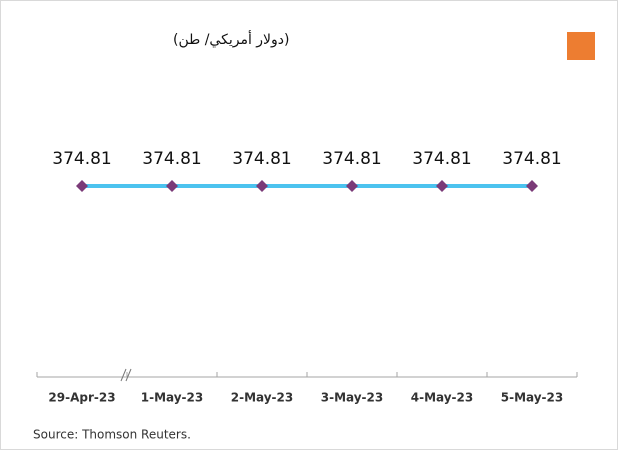 The height and width of the screenshot is (451, 619). I want to click on x-tick-label: 2-May-23, so click(262, 398).